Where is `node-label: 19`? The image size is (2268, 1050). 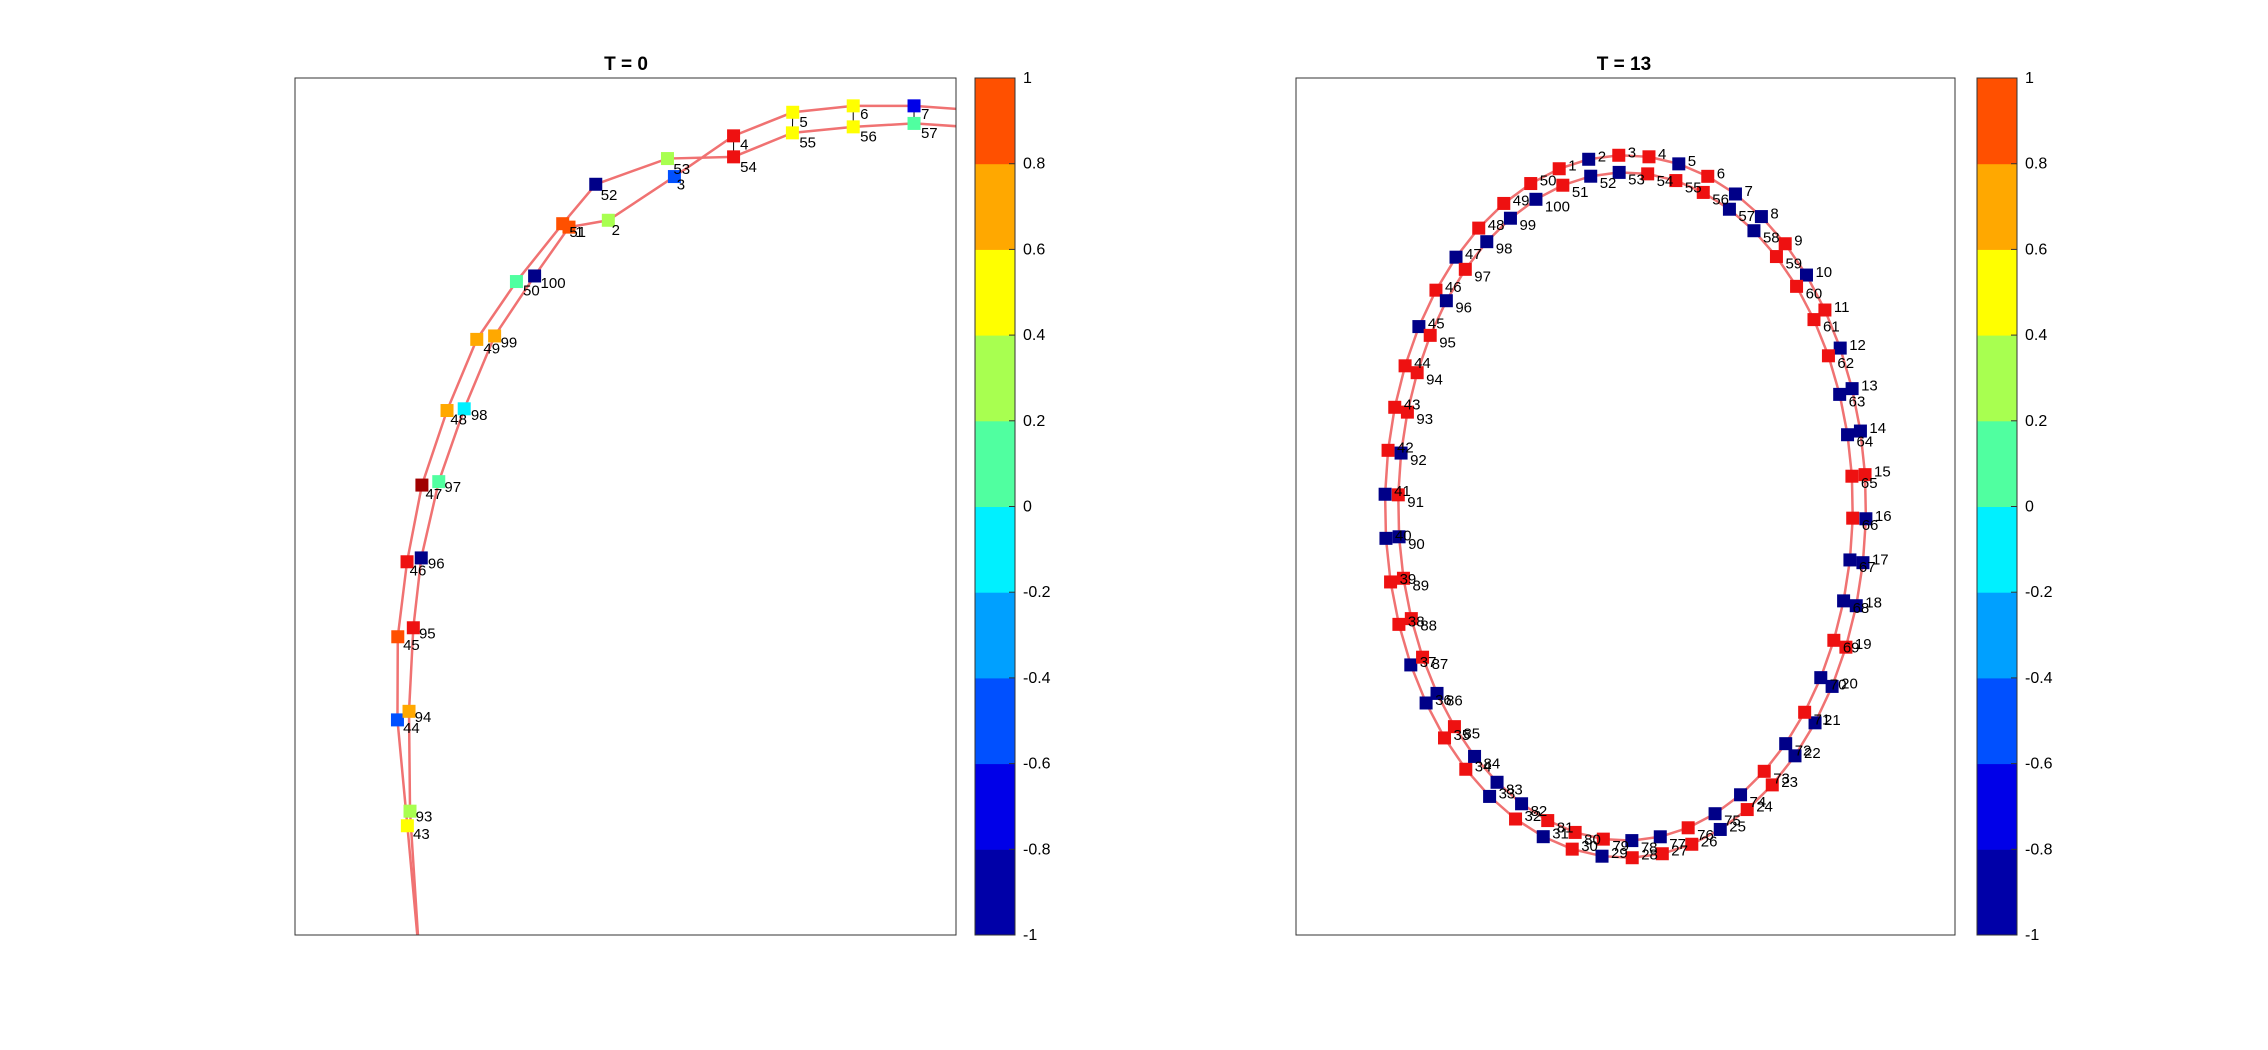
node-label: 19 is located at coordinates (1863, 644).